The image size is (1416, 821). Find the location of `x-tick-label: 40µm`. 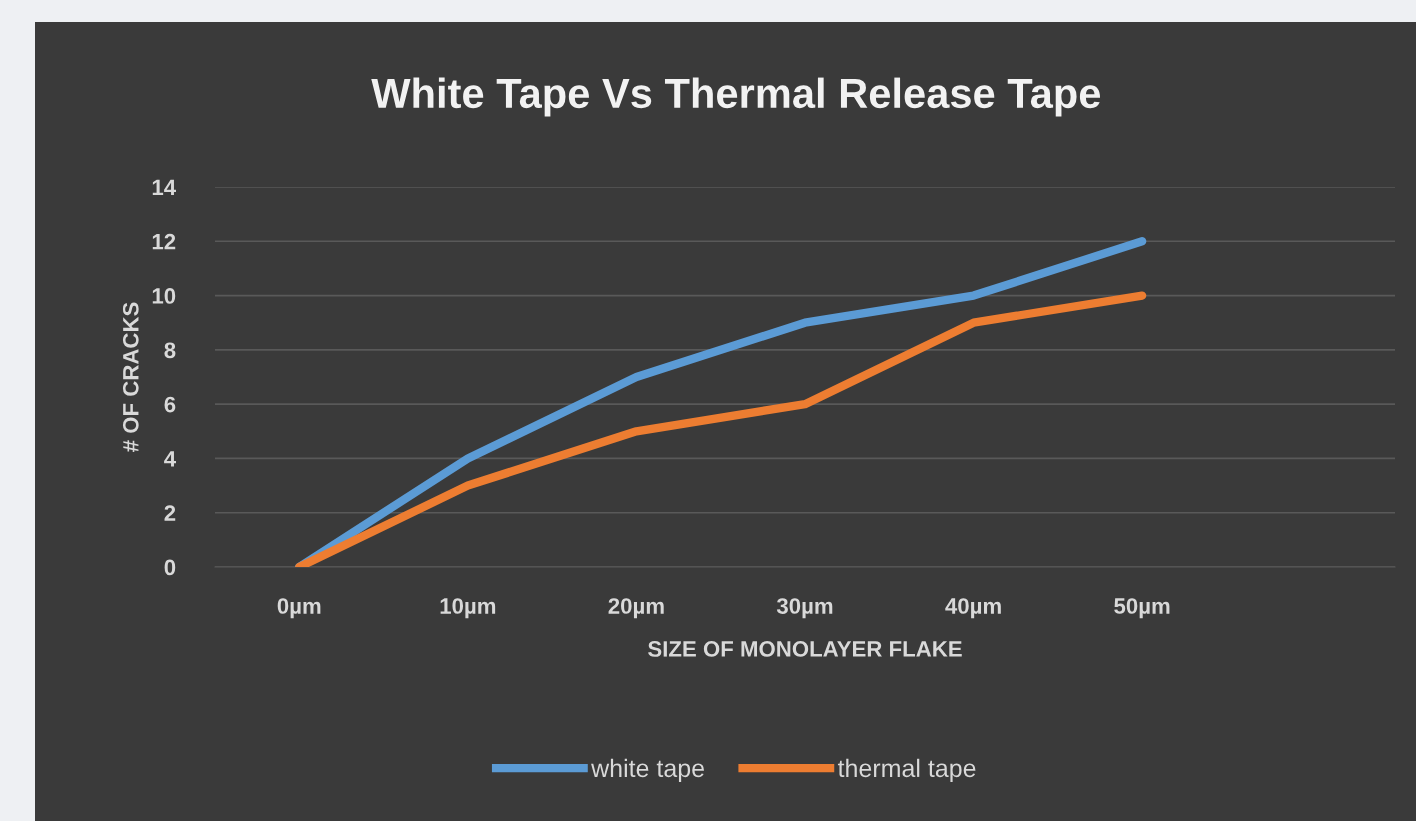

x-tick-label: 40µm is located at coordinates (973, 608).